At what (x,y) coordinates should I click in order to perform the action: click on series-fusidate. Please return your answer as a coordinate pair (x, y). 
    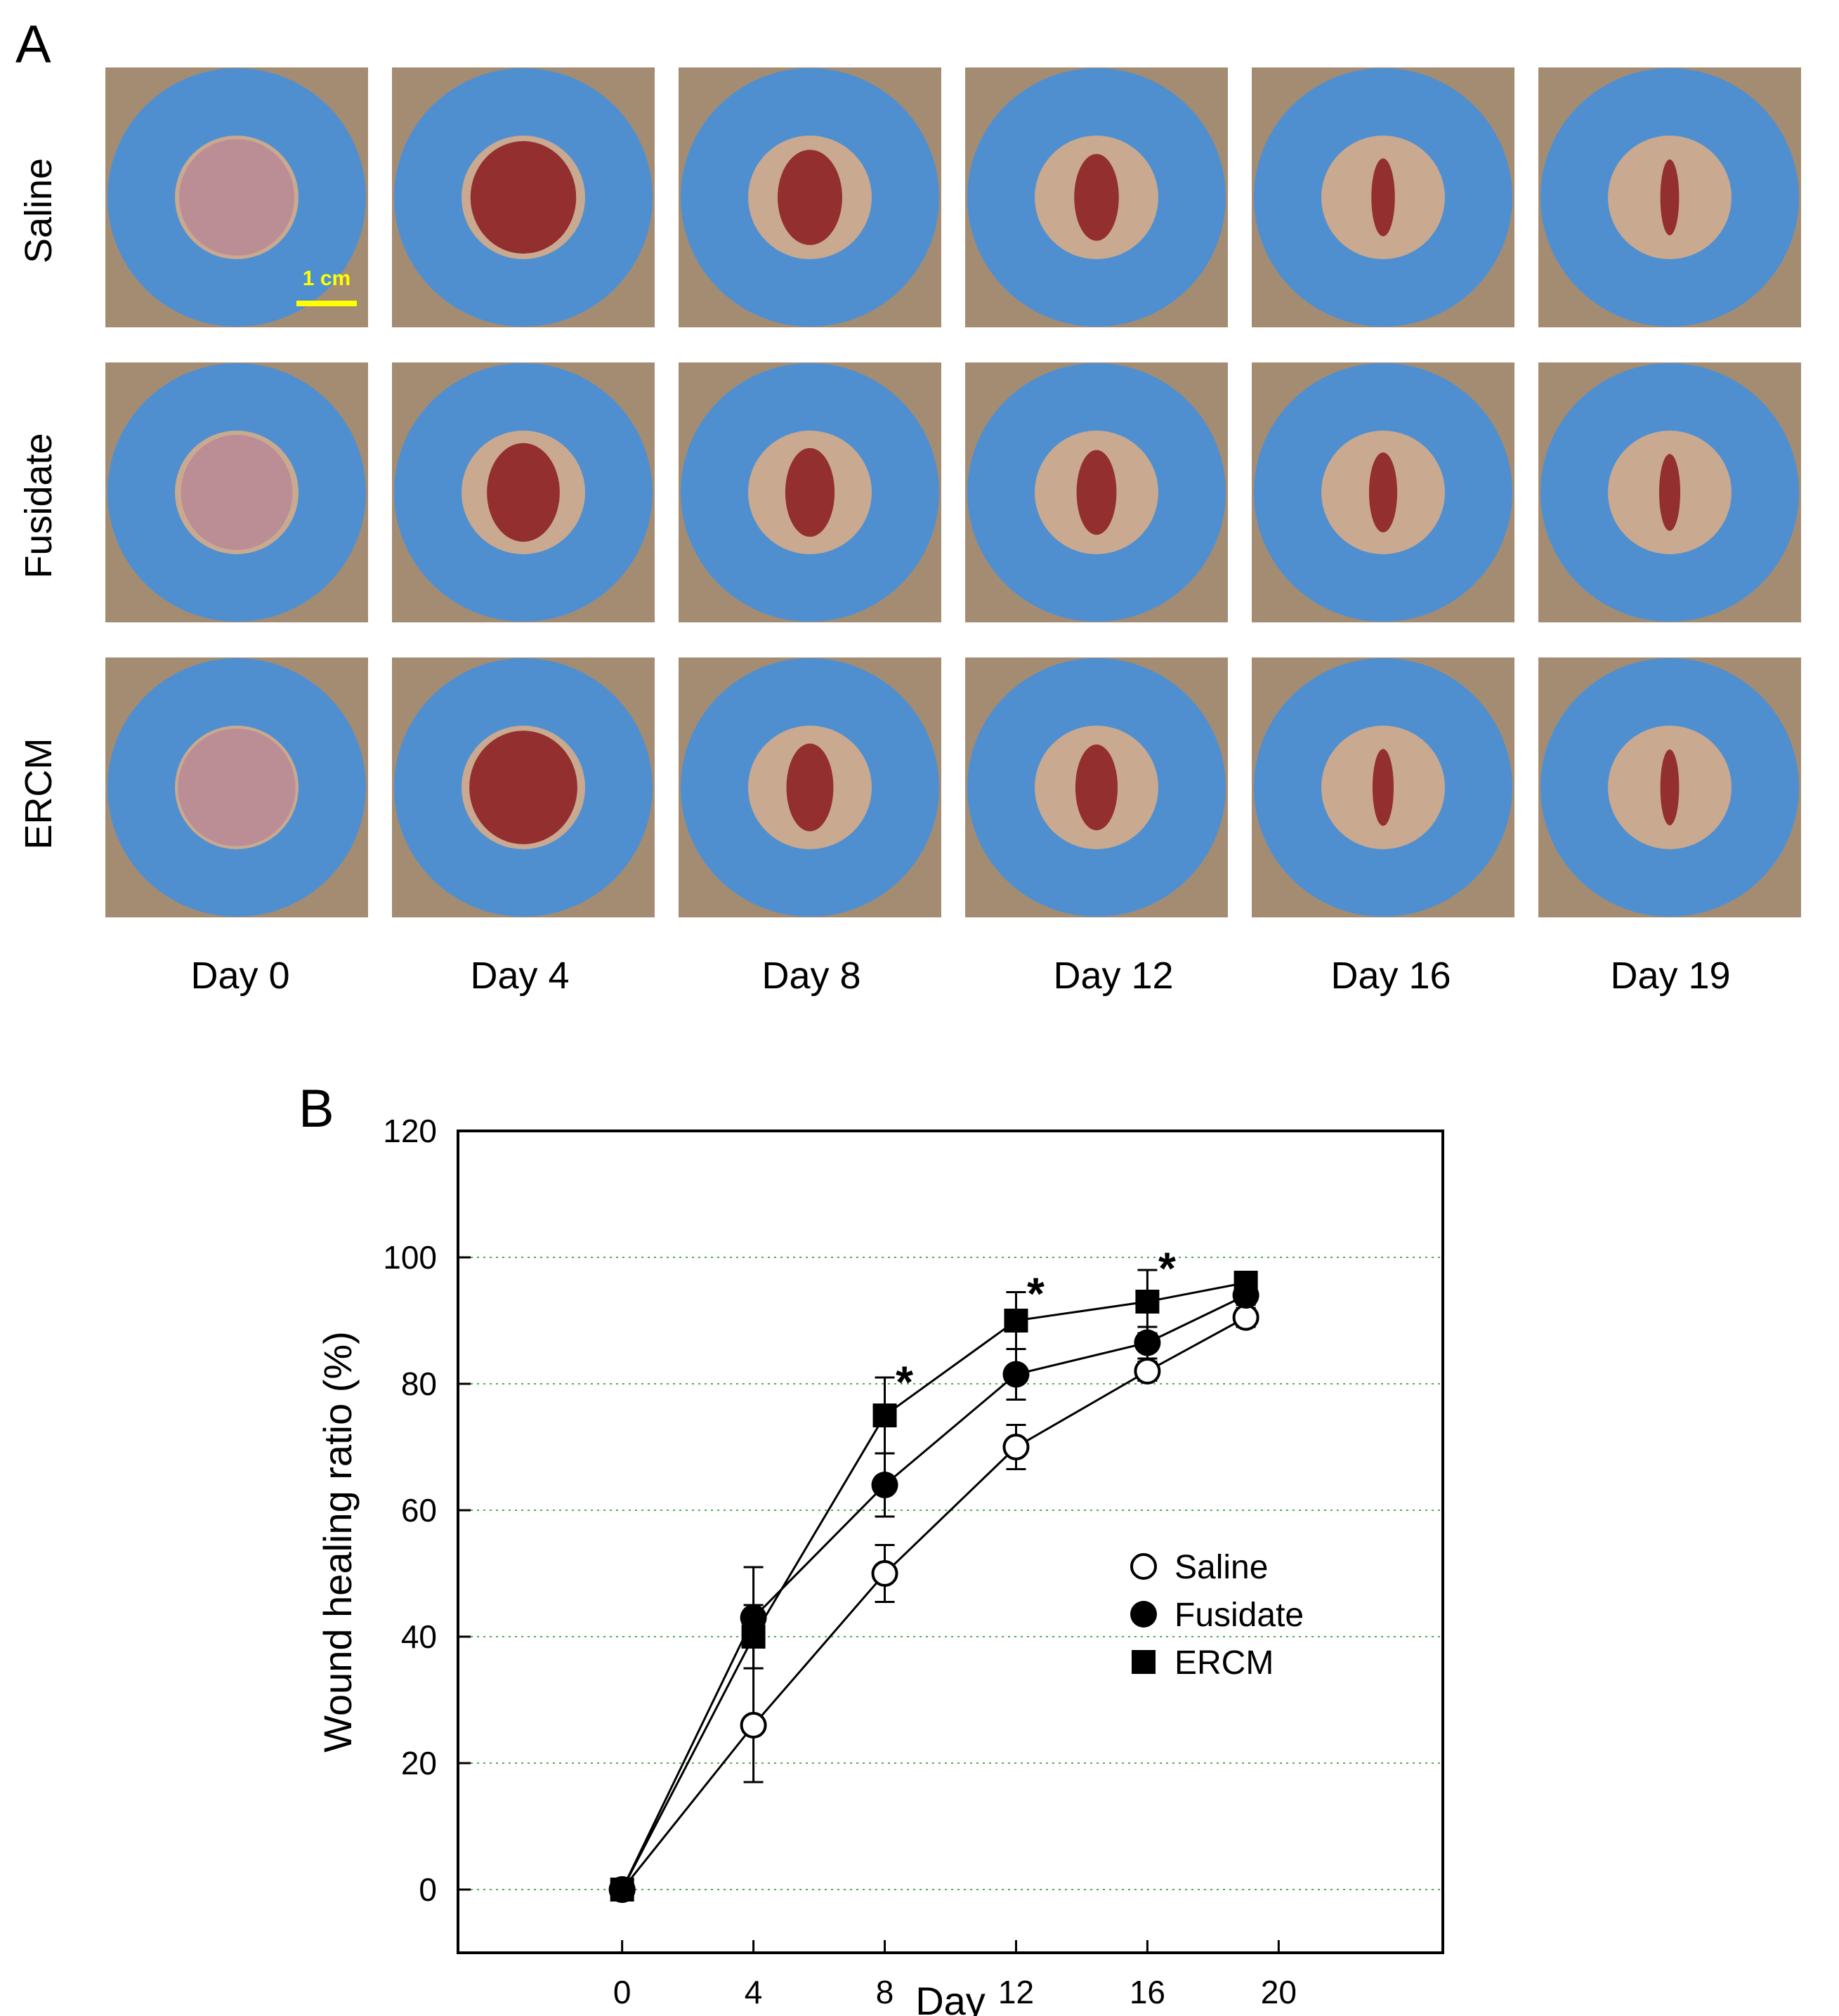
    Looking at the image, I should click on (934, 1592).